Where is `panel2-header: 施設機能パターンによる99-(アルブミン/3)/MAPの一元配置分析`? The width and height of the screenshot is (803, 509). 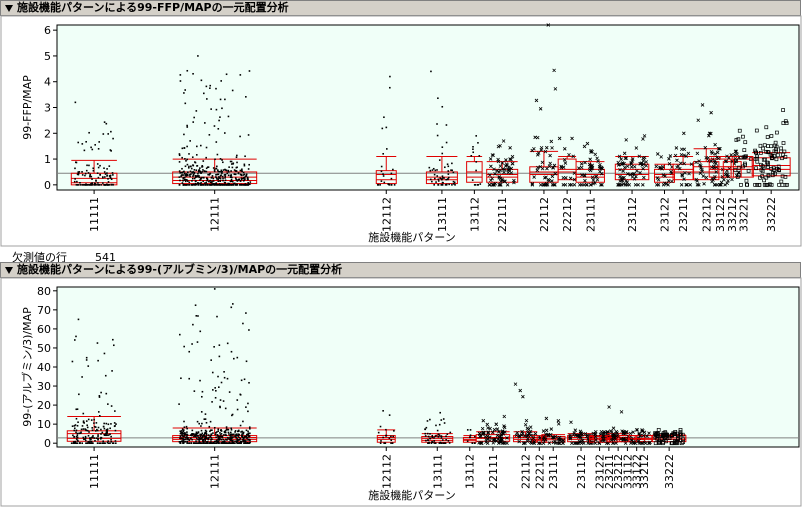
panel2-header: 施設機能パターンによる99-(アルブミン/3)/MAPの一元配置分析 is located at coordinates (400, 270).